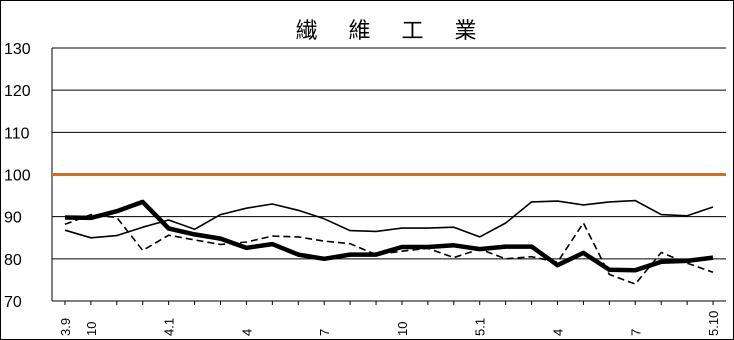  What do you see at coordinates (17, 176) in the screenshot?
I see `y-tick-label: 100` at bounding box center [17, 176].